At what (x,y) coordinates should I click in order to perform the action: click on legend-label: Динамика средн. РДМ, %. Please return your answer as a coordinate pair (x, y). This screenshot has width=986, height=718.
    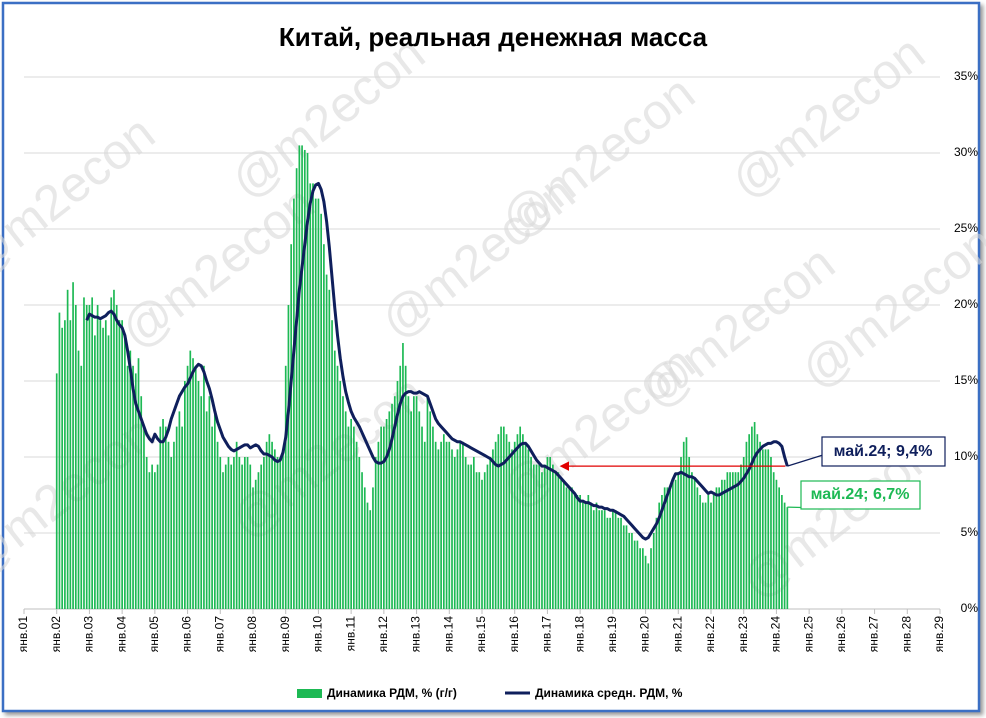
    Looking at the image, I should click on (609, 693).